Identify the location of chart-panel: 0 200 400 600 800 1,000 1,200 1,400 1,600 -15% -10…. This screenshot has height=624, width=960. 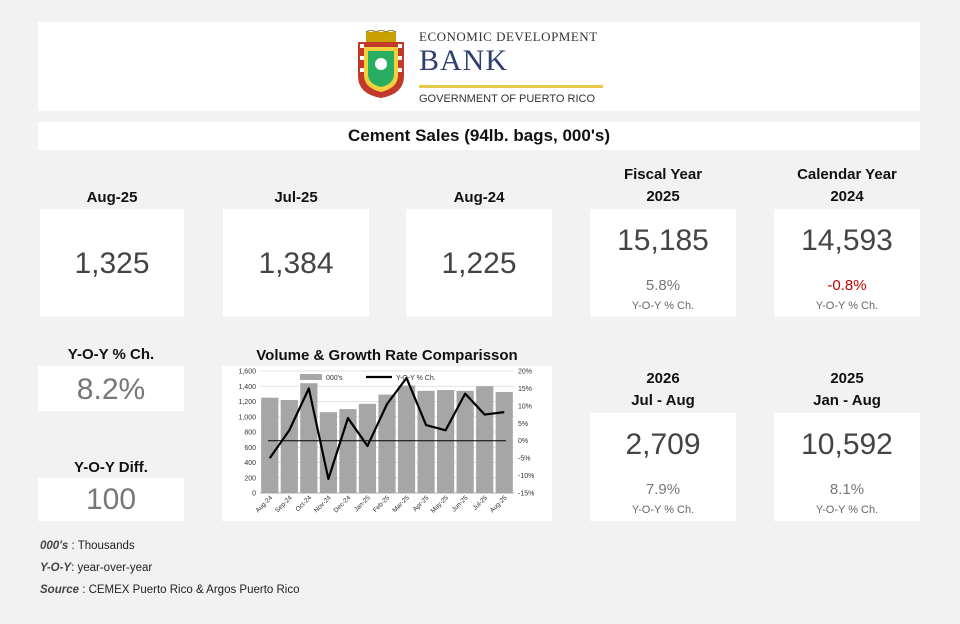
(387, 443).